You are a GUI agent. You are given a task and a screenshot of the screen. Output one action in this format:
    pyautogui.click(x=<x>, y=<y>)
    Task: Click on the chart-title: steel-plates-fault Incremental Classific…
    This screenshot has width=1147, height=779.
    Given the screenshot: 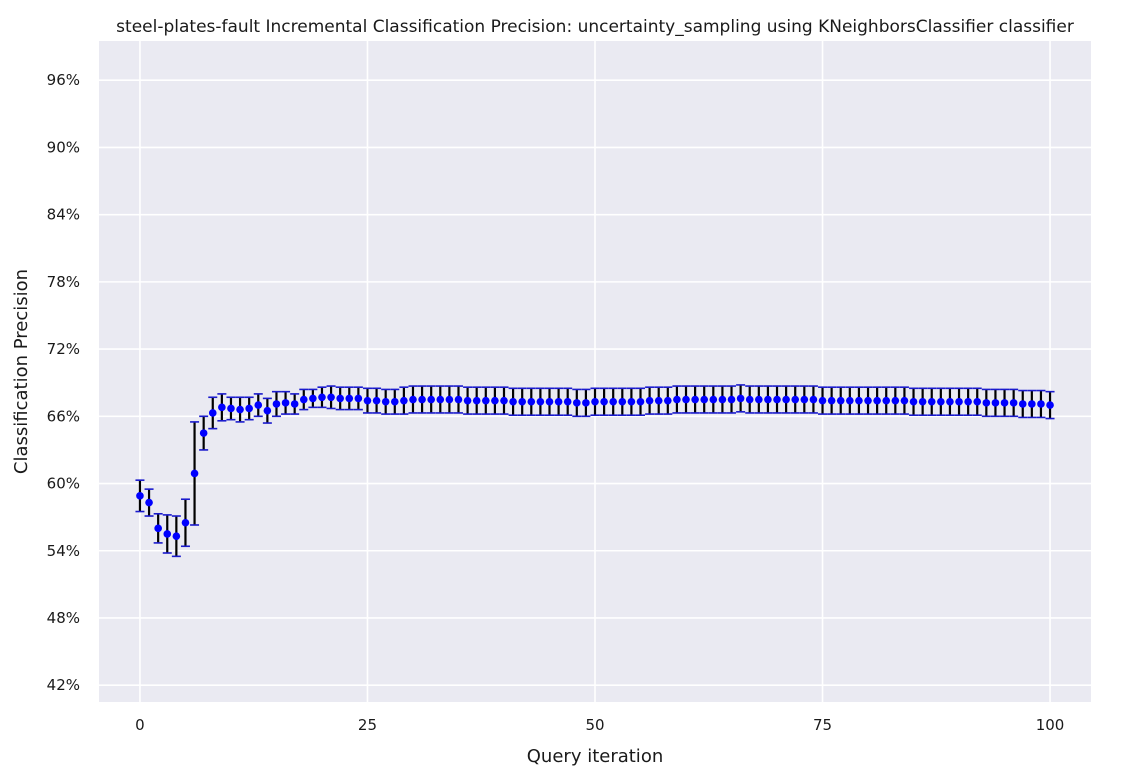 What is the action you would take?
    pyautogui.click(x=595, y=27)
    